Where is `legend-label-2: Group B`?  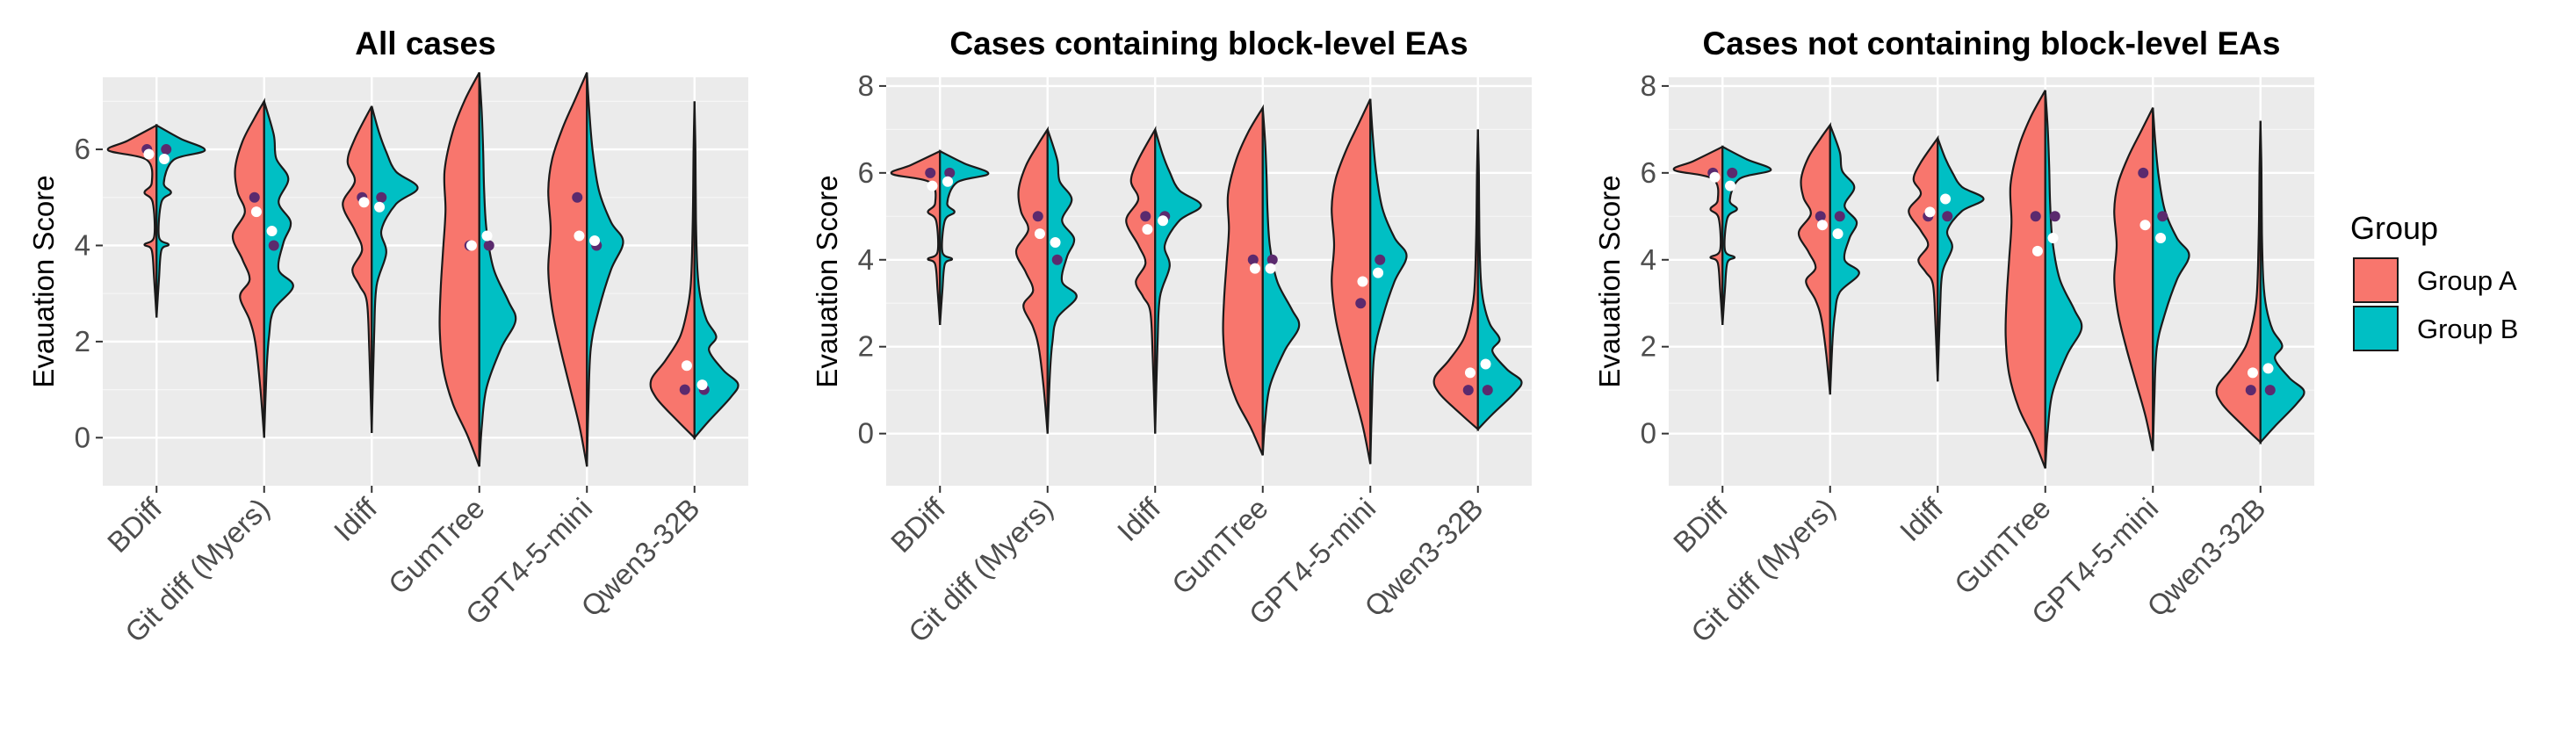 legend-label-2: Group B is located at coordinates (2467, 329).